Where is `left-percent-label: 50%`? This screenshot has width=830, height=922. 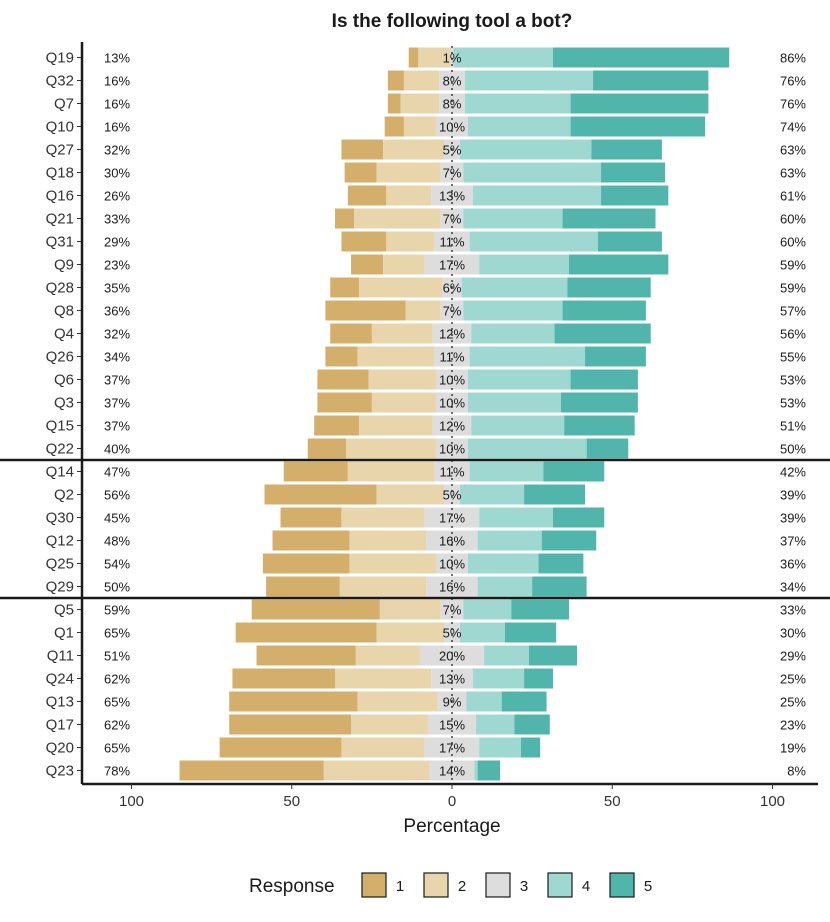 left-percent-label: 50% is located at coordinates (117, 587).